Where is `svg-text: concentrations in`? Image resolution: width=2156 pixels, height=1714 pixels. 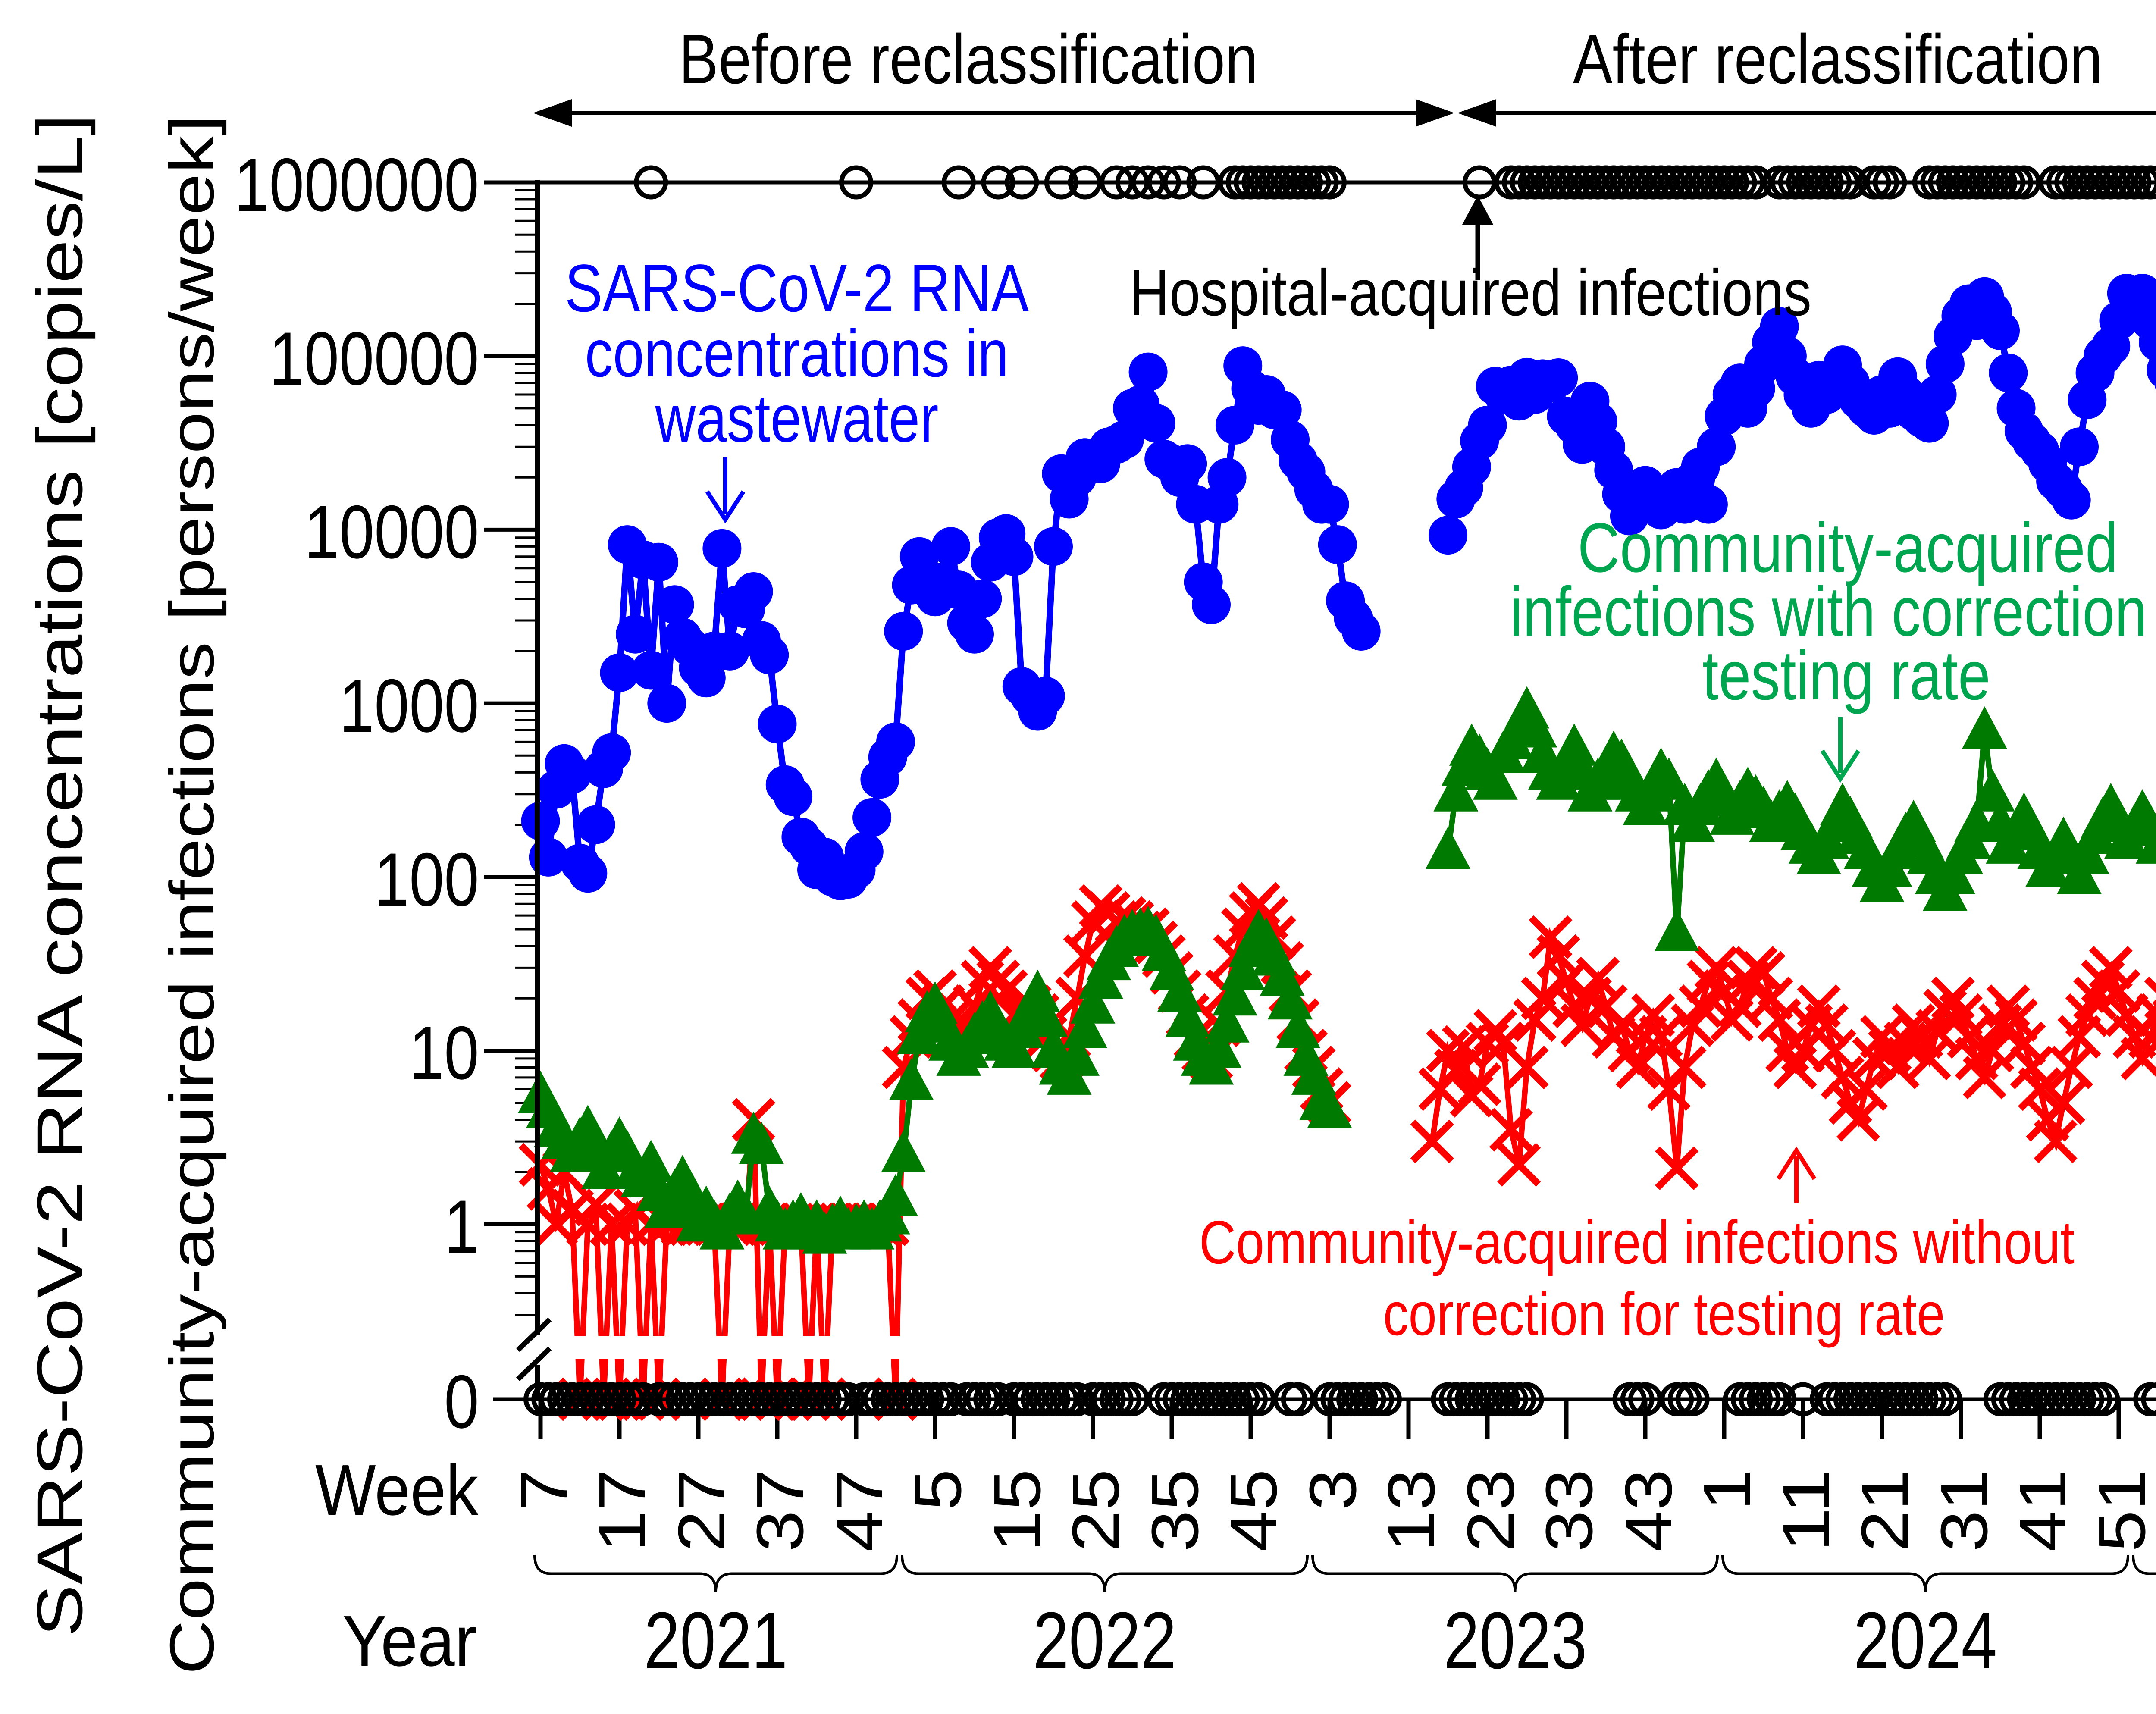 svg-text: concentrations in is located at coordinates (797, 353).